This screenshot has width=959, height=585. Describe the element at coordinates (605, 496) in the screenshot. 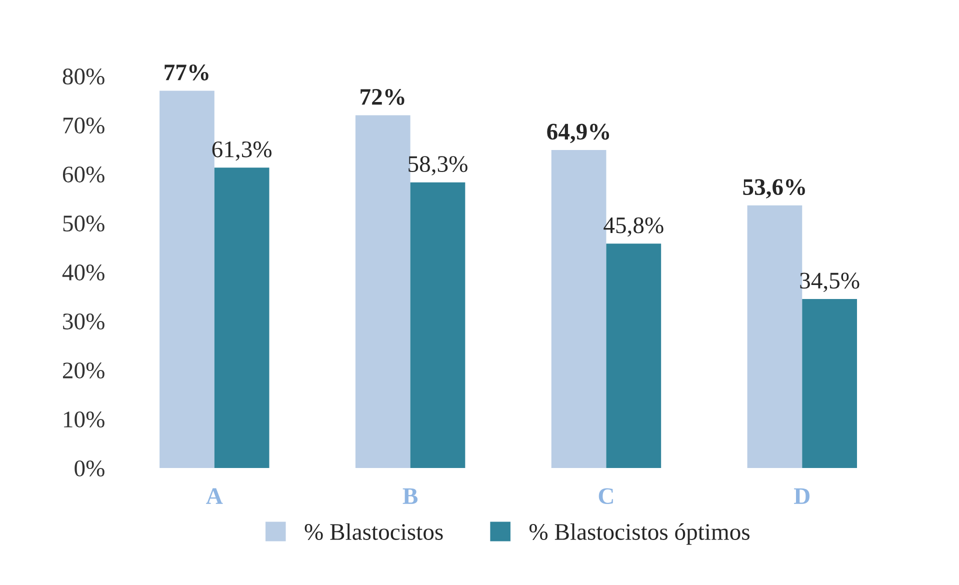

I see `x-tick-label: C` at that location.